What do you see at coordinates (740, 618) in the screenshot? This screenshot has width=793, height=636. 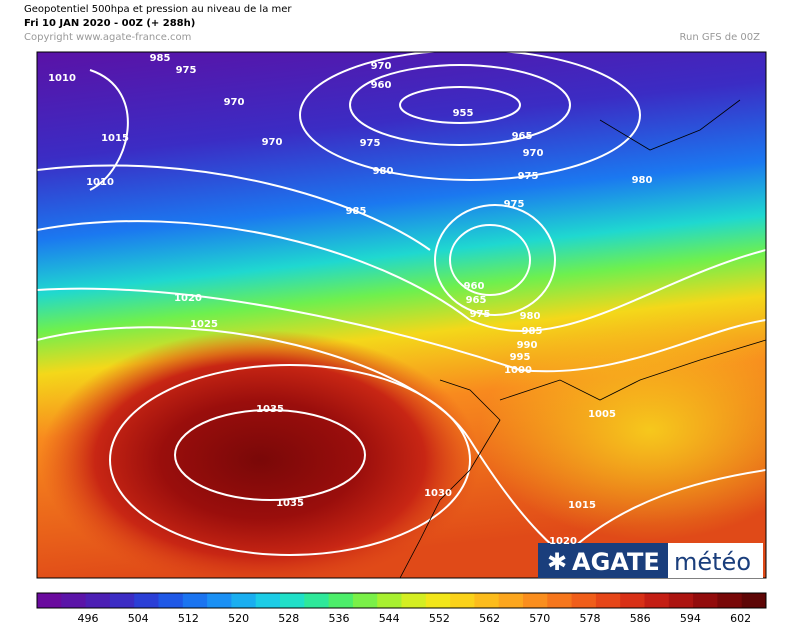 I see `colorbar-label: 602` at bounding box center [740, 618].